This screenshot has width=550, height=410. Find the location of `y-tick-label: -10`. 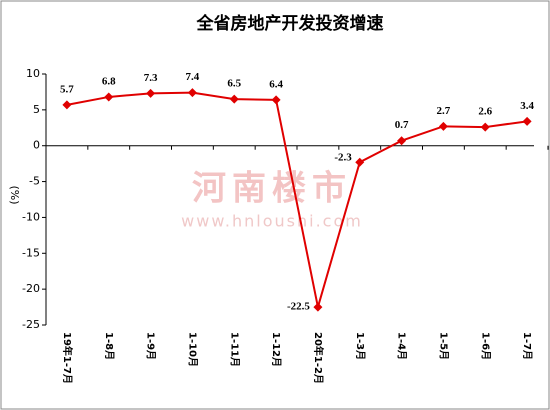

y-tick-label: -10 is located at coordinates (31, 216).